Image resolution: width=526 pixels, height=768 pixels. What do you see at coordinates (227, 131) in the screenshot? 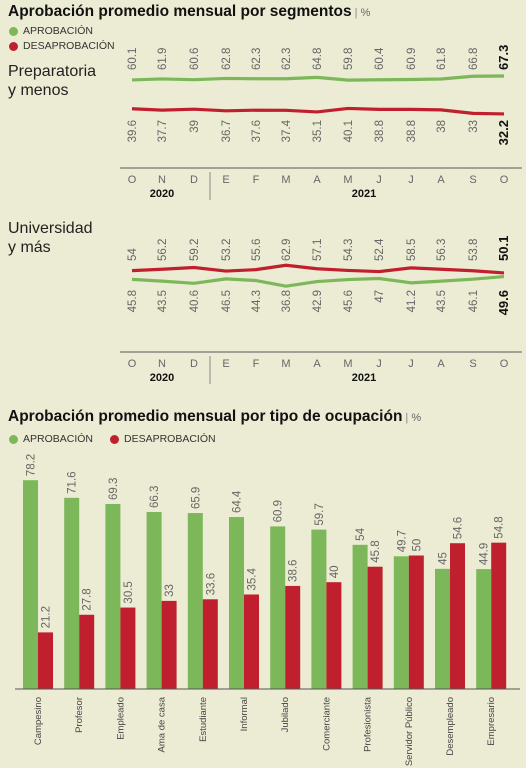
I see `disapproval-value-label: 36.7` at bounding box center [227, 131].